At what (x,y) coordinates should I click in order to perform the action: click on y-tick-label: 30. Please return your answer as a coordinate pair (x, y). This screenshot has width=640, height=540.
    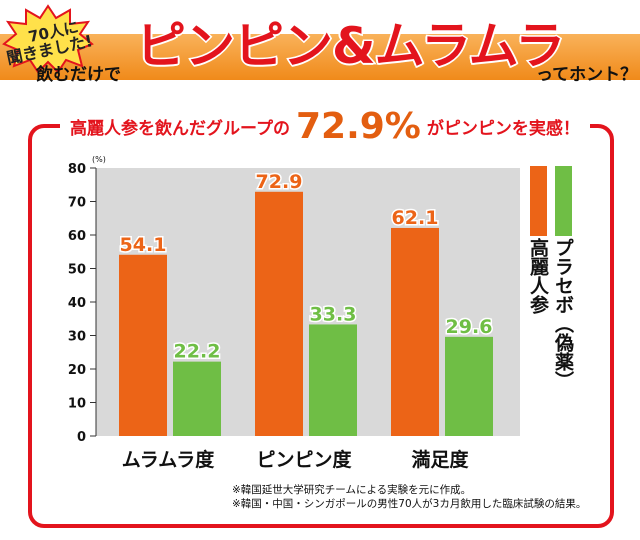
    Looking at the image, I should click on (77, 337).